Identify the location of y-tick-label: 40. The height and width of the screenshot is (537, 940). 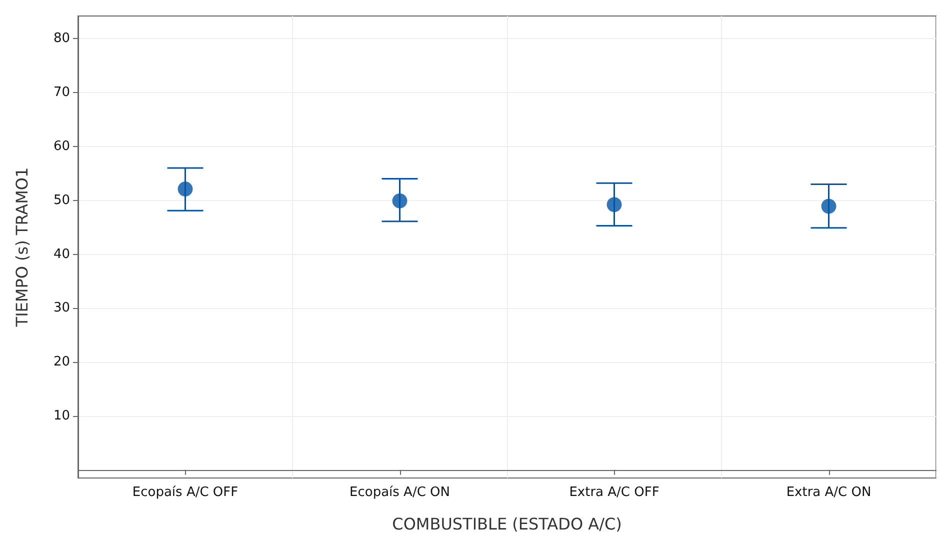
(61, 254).